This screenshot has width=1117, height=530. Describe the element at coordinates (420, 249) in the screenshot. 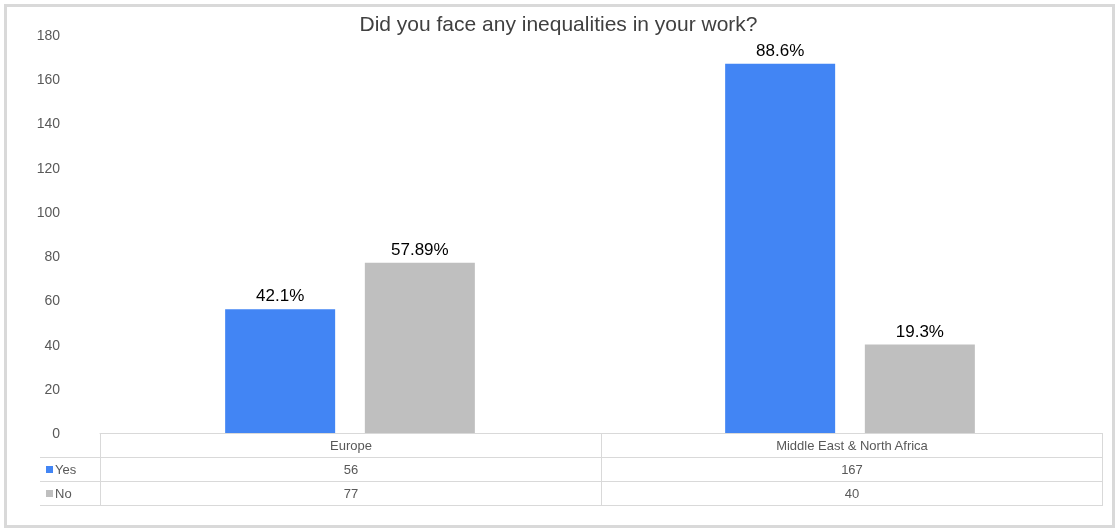

I see `annotation: 57.89%` at that location.